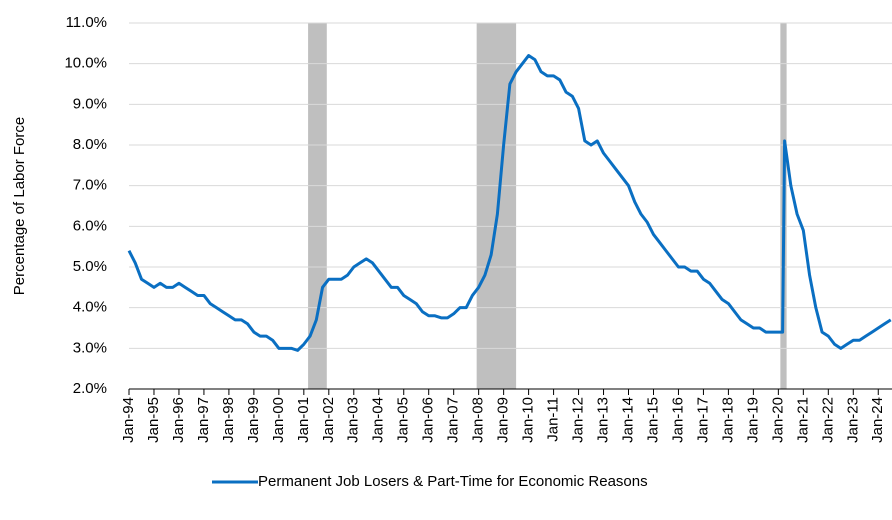  Describe the element at coordinates (453, 420) in the screenshot. I see `x-tick-label: Jan-07` at that location.